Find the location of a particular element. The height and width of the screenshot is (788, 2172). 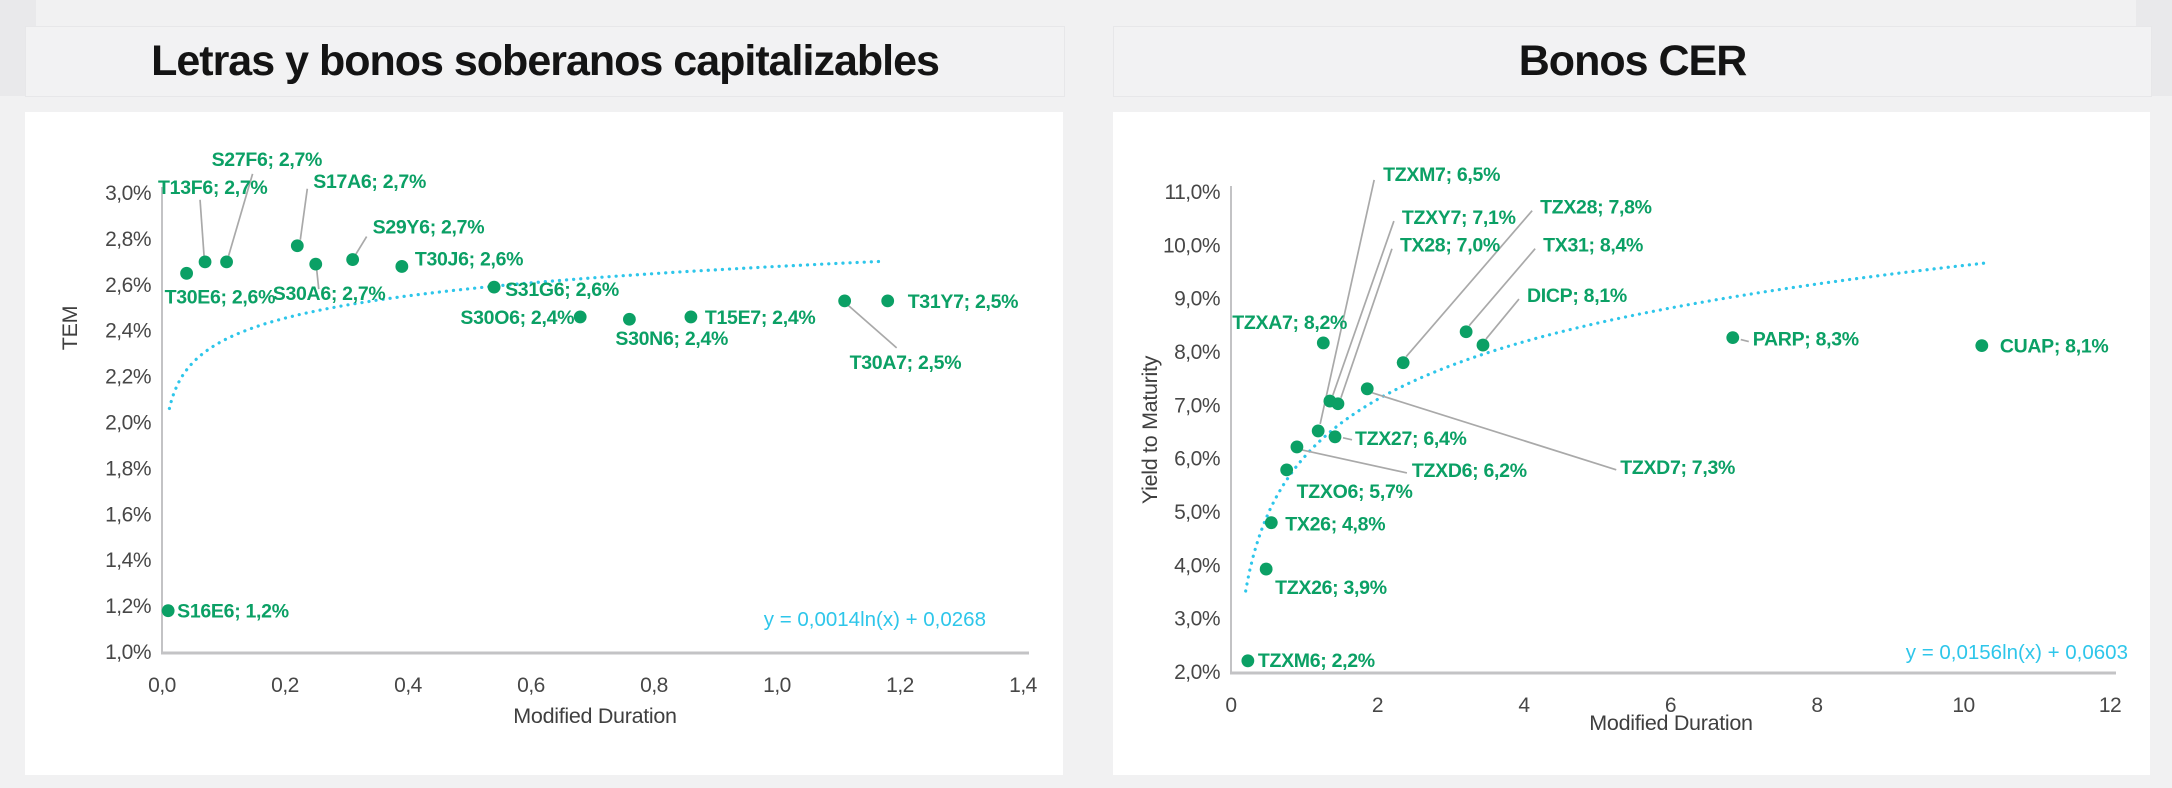

y-tick-label: 2,4% is located at coordinates (128, 331).